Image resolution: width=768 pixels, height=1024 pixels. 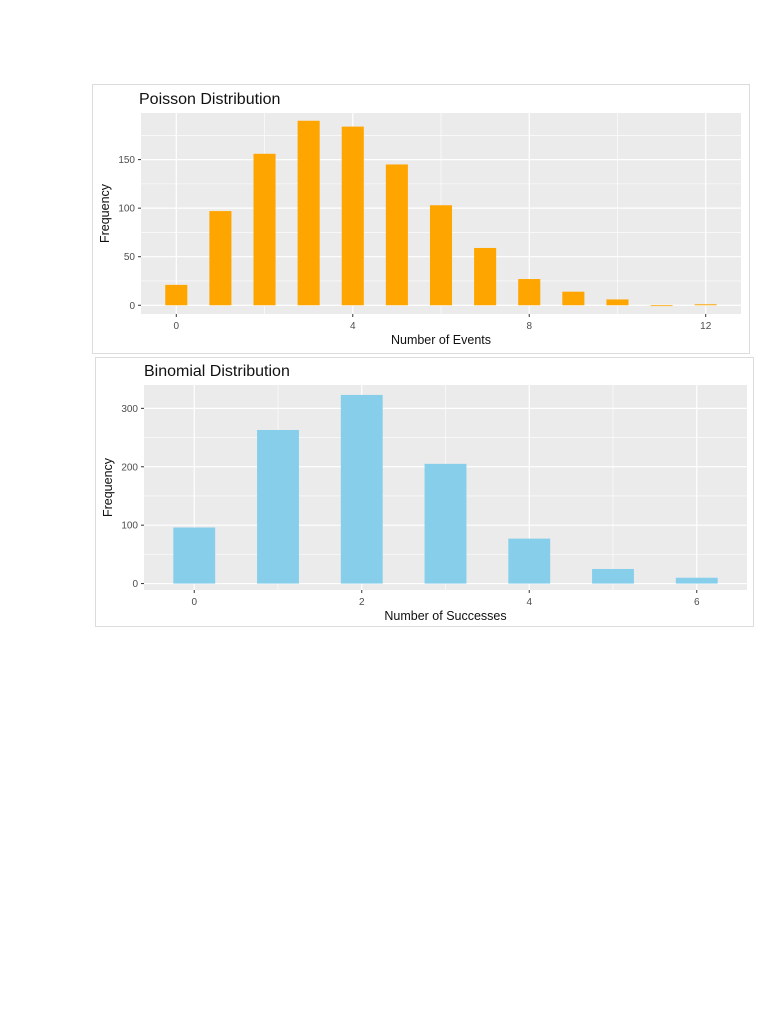 I want to click on binomial-y-axis-title: Frequency, so click(x=108, y=487).